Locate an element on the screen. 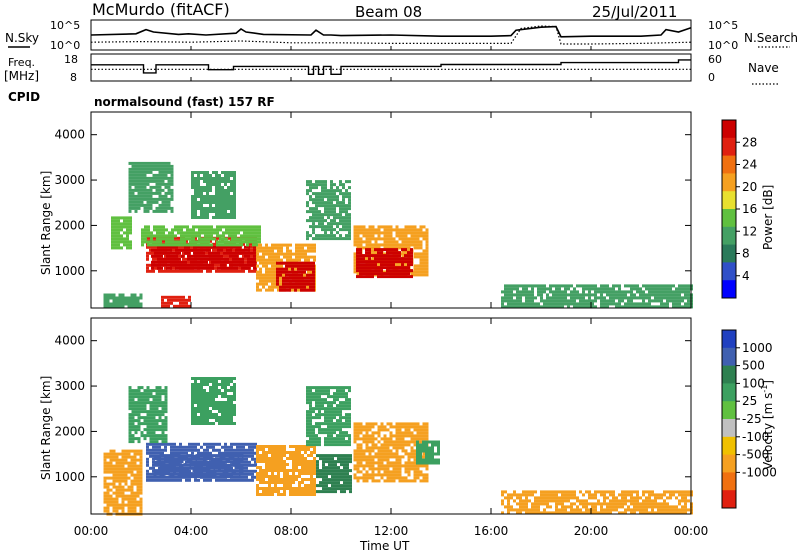 The height and width of the screenshot is (554, 800). noise-series-line is located at coordinates (391, 31).